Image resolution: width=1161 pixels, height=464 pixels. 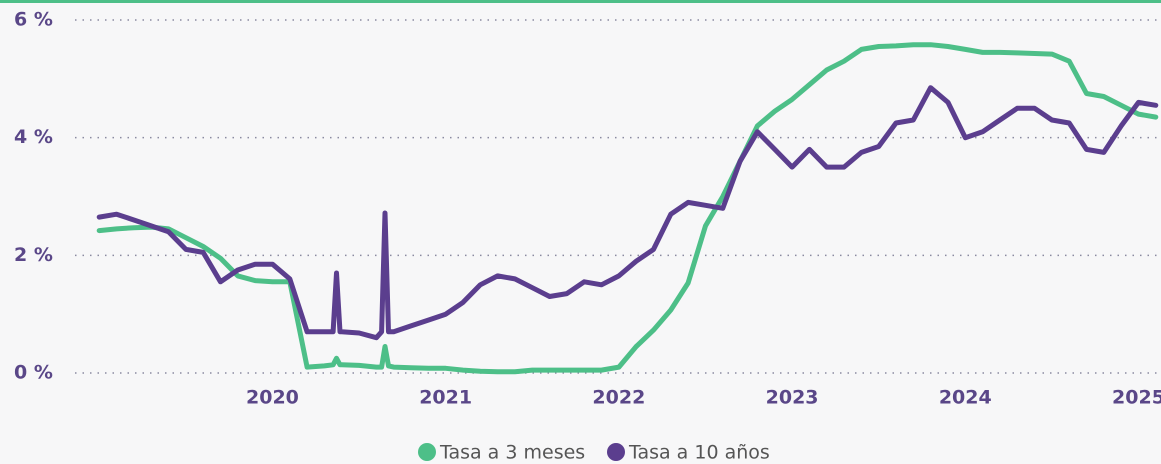 What do you see at coordinates (699, 453) in the screenshot?
I see `legend-label: Tasa a 10 años` at bounding box center [699, 453].